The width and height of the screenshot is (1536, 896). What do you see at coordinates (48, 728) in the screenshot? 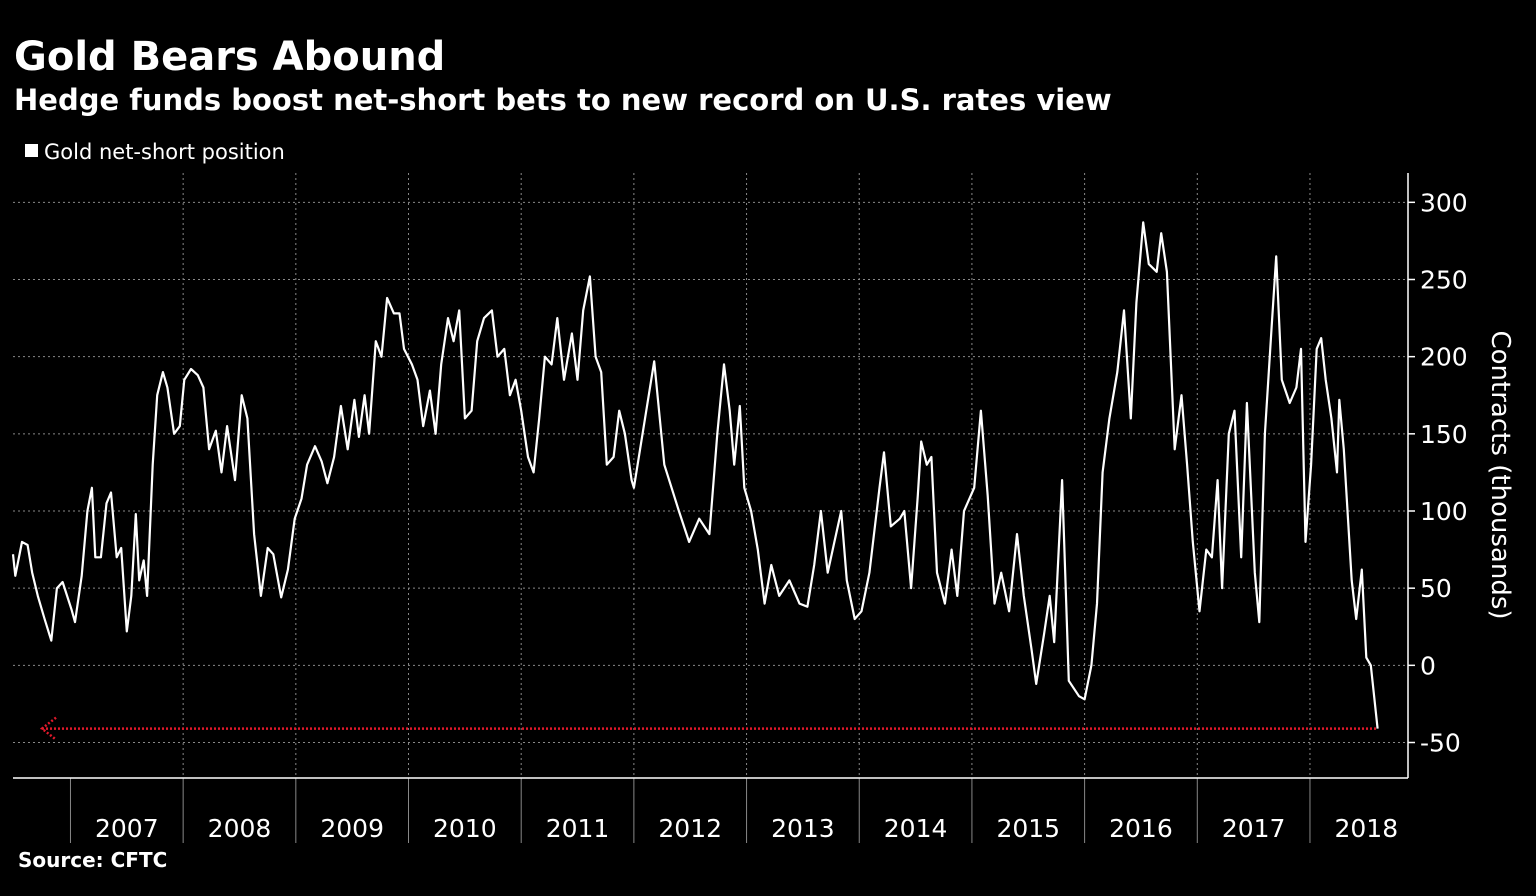
I see `record-arrow` at bounding box center [48, 728].